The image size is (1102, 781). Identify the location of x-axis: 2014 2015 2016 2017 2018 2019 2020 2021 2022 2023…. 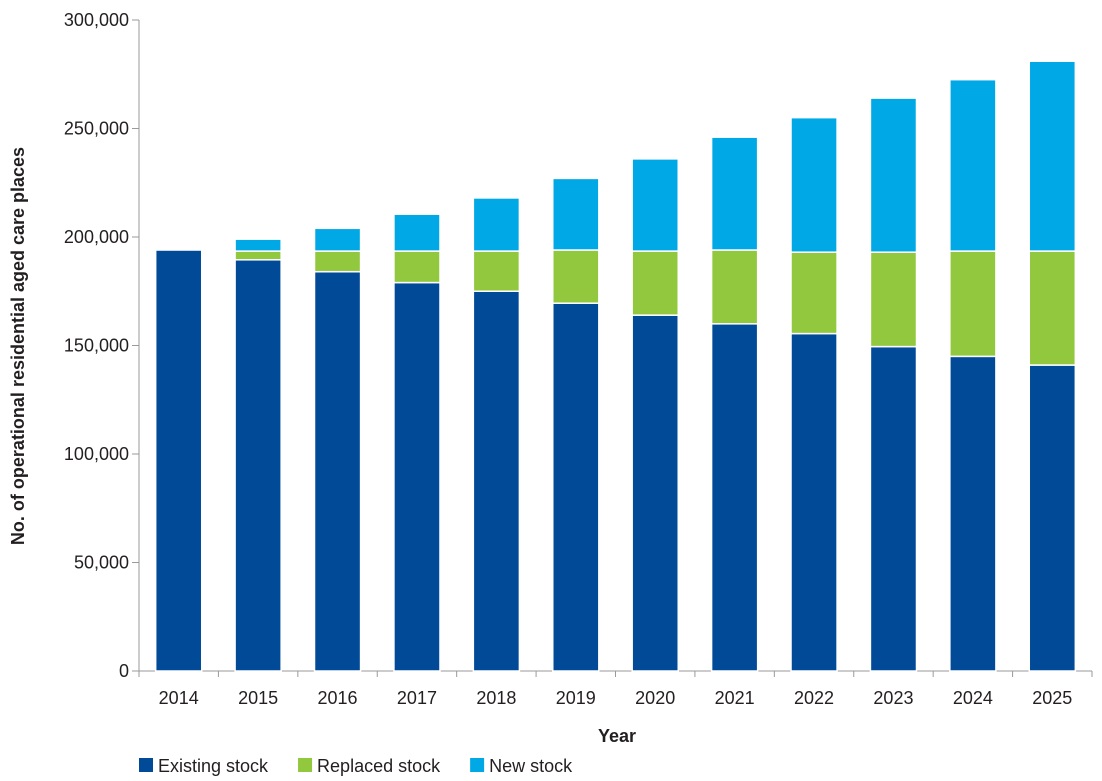
(615, 689).